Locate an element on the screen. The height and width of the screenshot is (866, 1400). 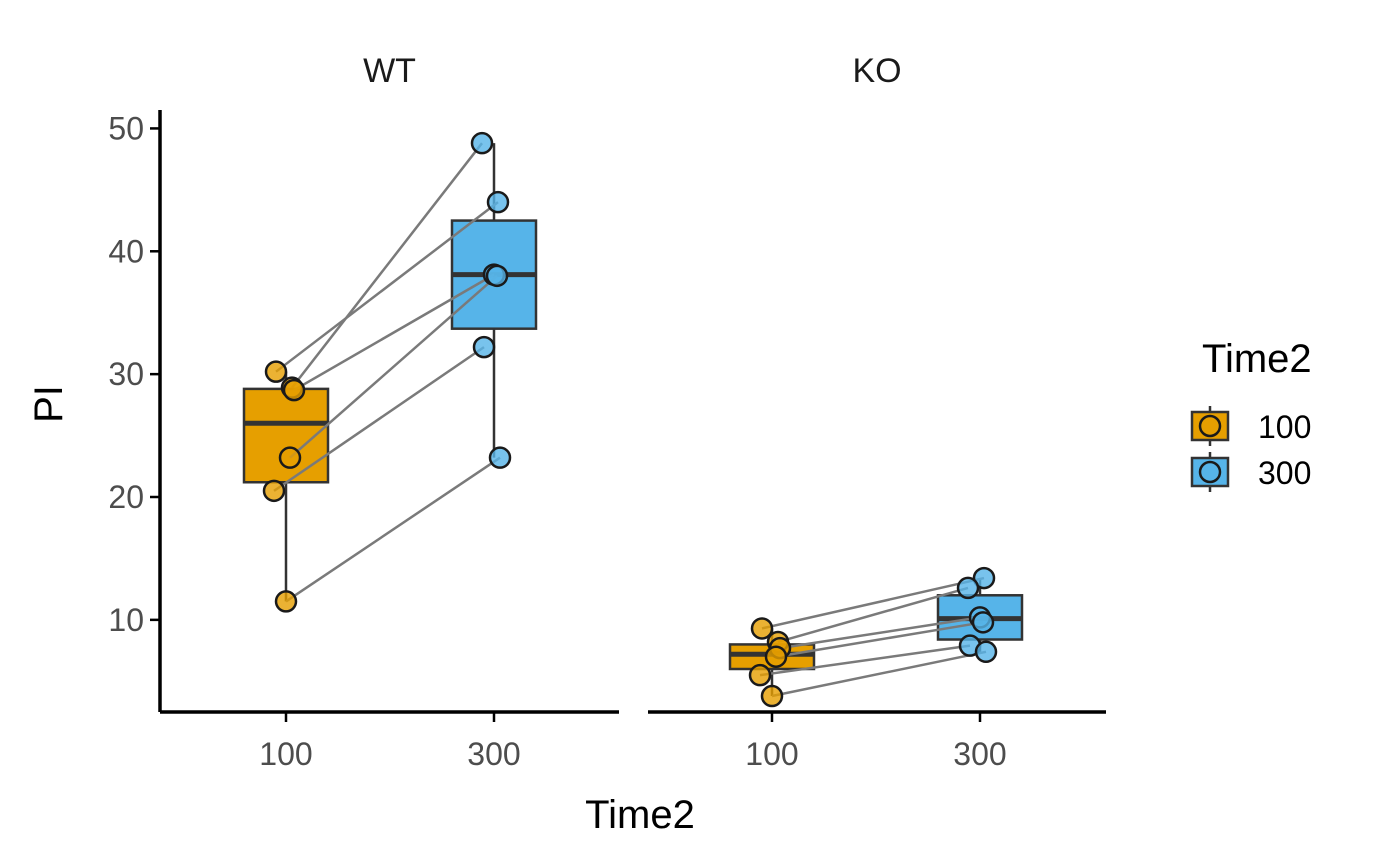
legend-label-300: 300 is located at coordinates (1284, 473).